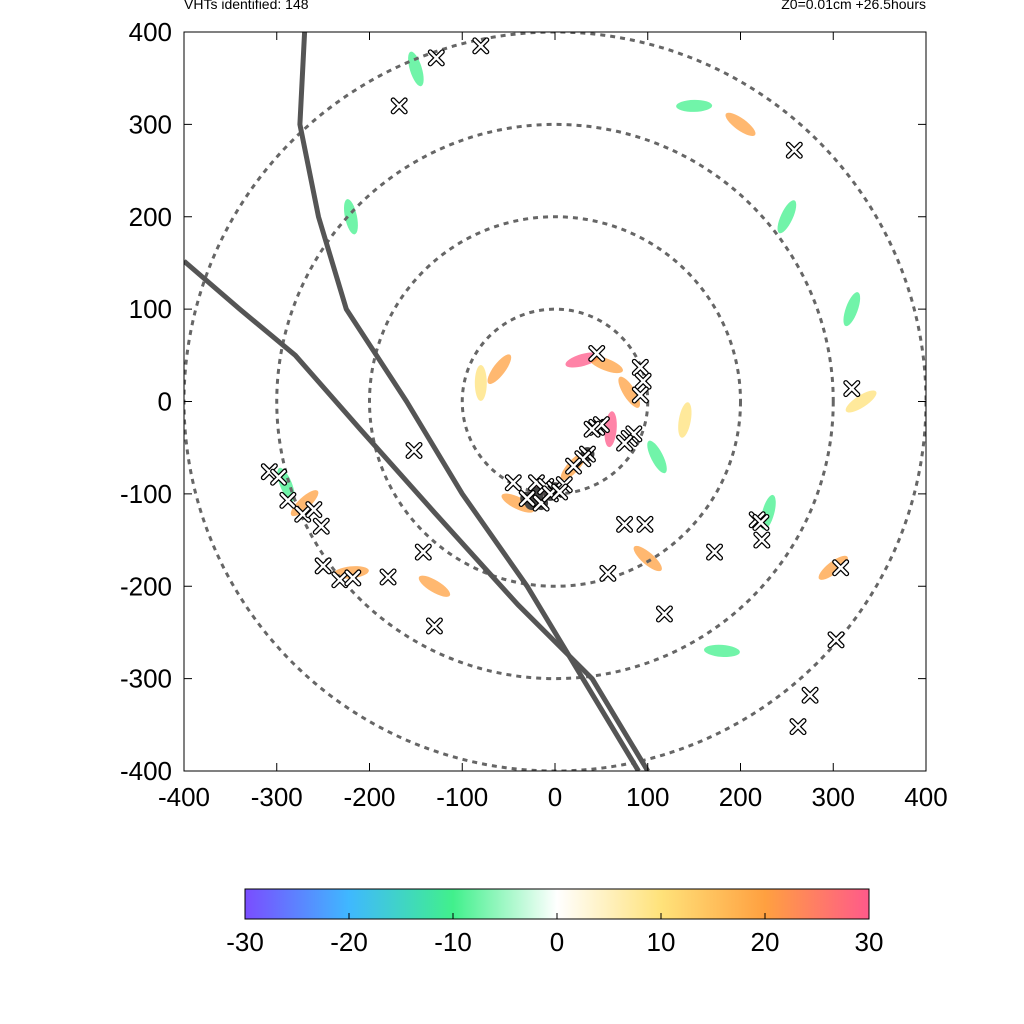 This screenshot has height=1024, width=1024. What do you see at coordinates (184, 797) in the screenshot?
I see `x-tick-label: -400` at bounding box center [184, 797].